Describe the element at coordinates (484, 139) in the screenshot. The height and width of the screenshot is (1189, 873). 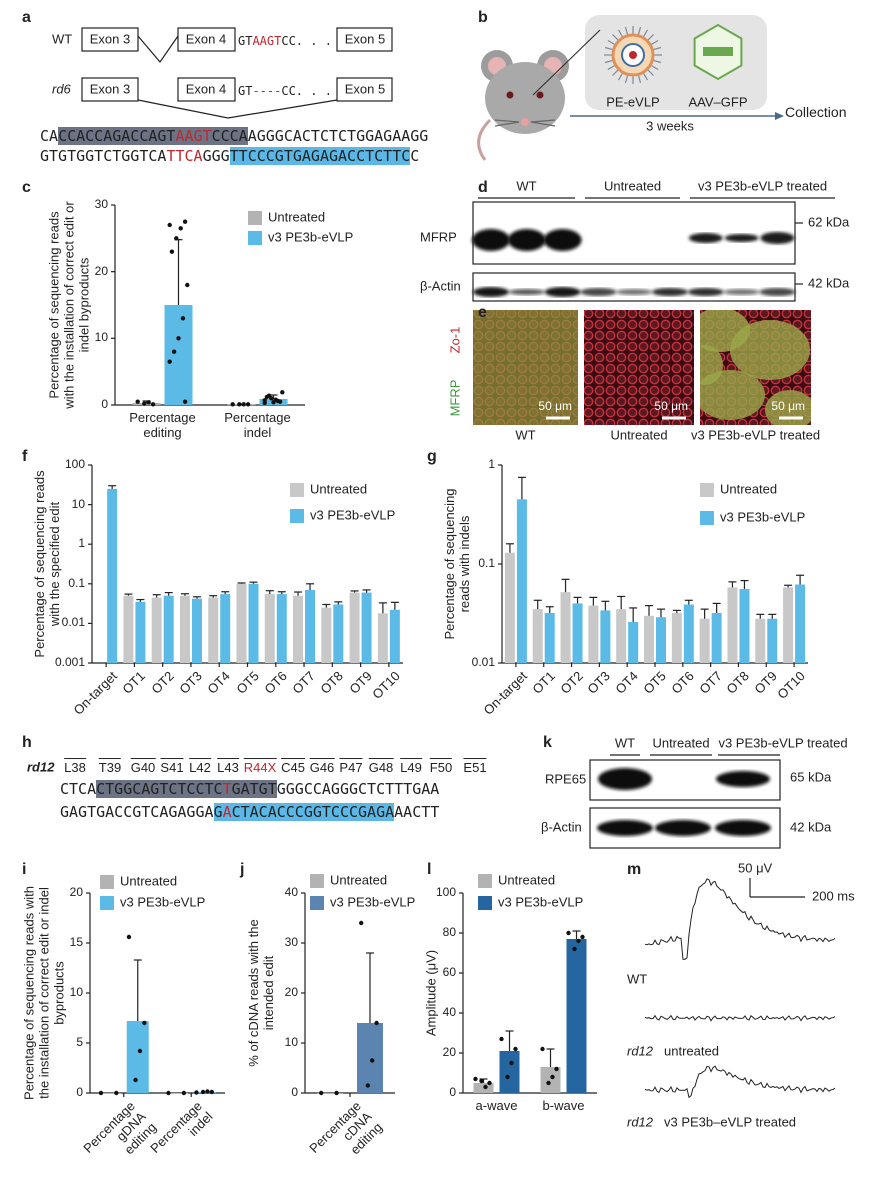
I see `mouse-tail` at that location.